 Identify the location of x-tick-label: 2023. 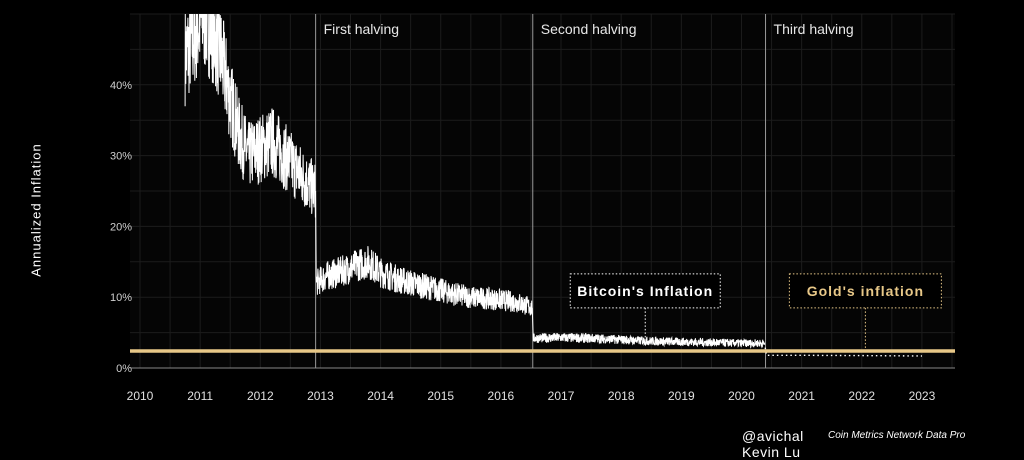
(922, 396).